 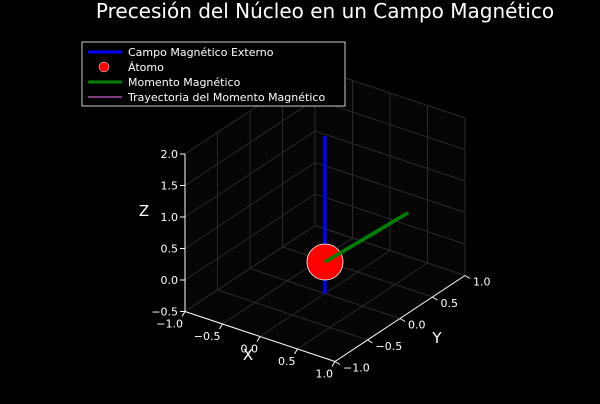 I want to click on legend-entry-label: Momento Magnético, so click(x=184, y=82).